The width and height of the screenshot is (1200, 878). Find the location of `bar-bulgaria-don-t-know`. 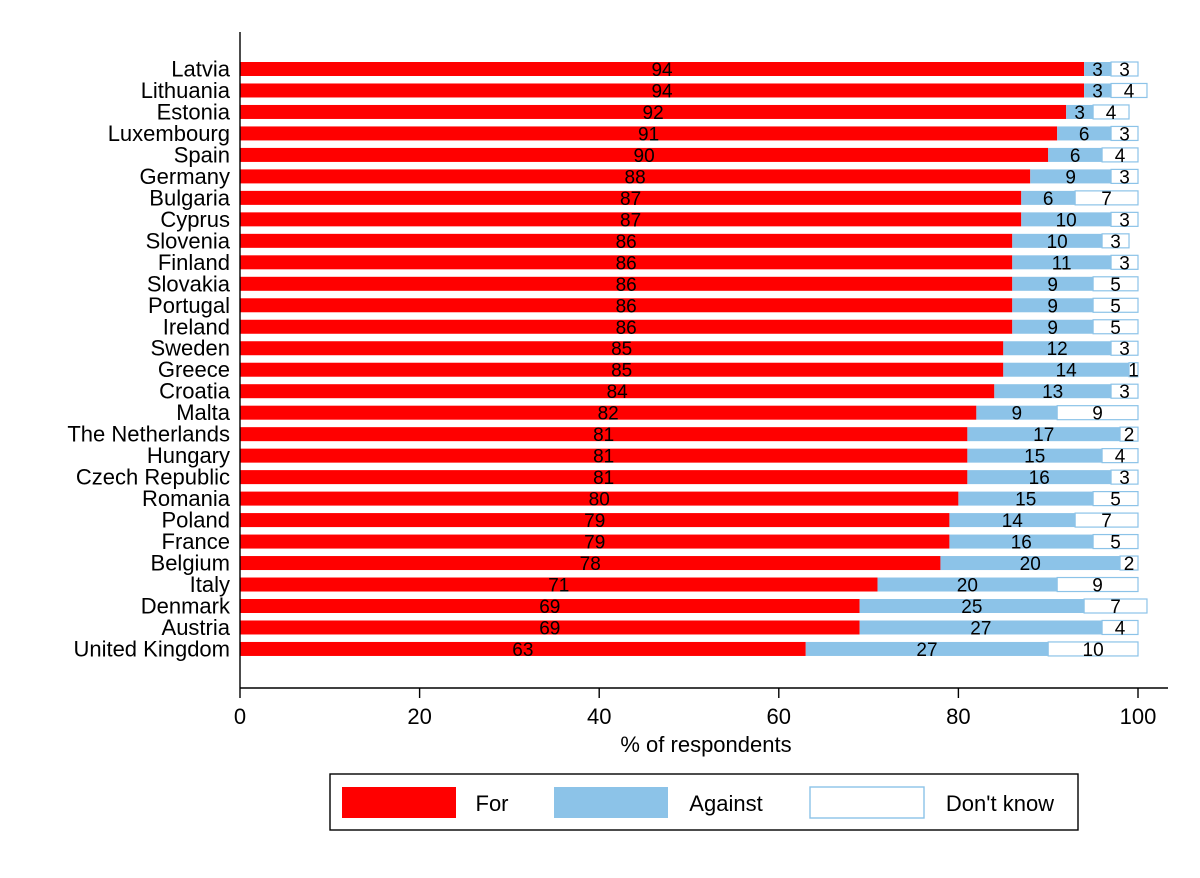

bar-bulgaria-don-t-know is located at coordinates (1106, 198).